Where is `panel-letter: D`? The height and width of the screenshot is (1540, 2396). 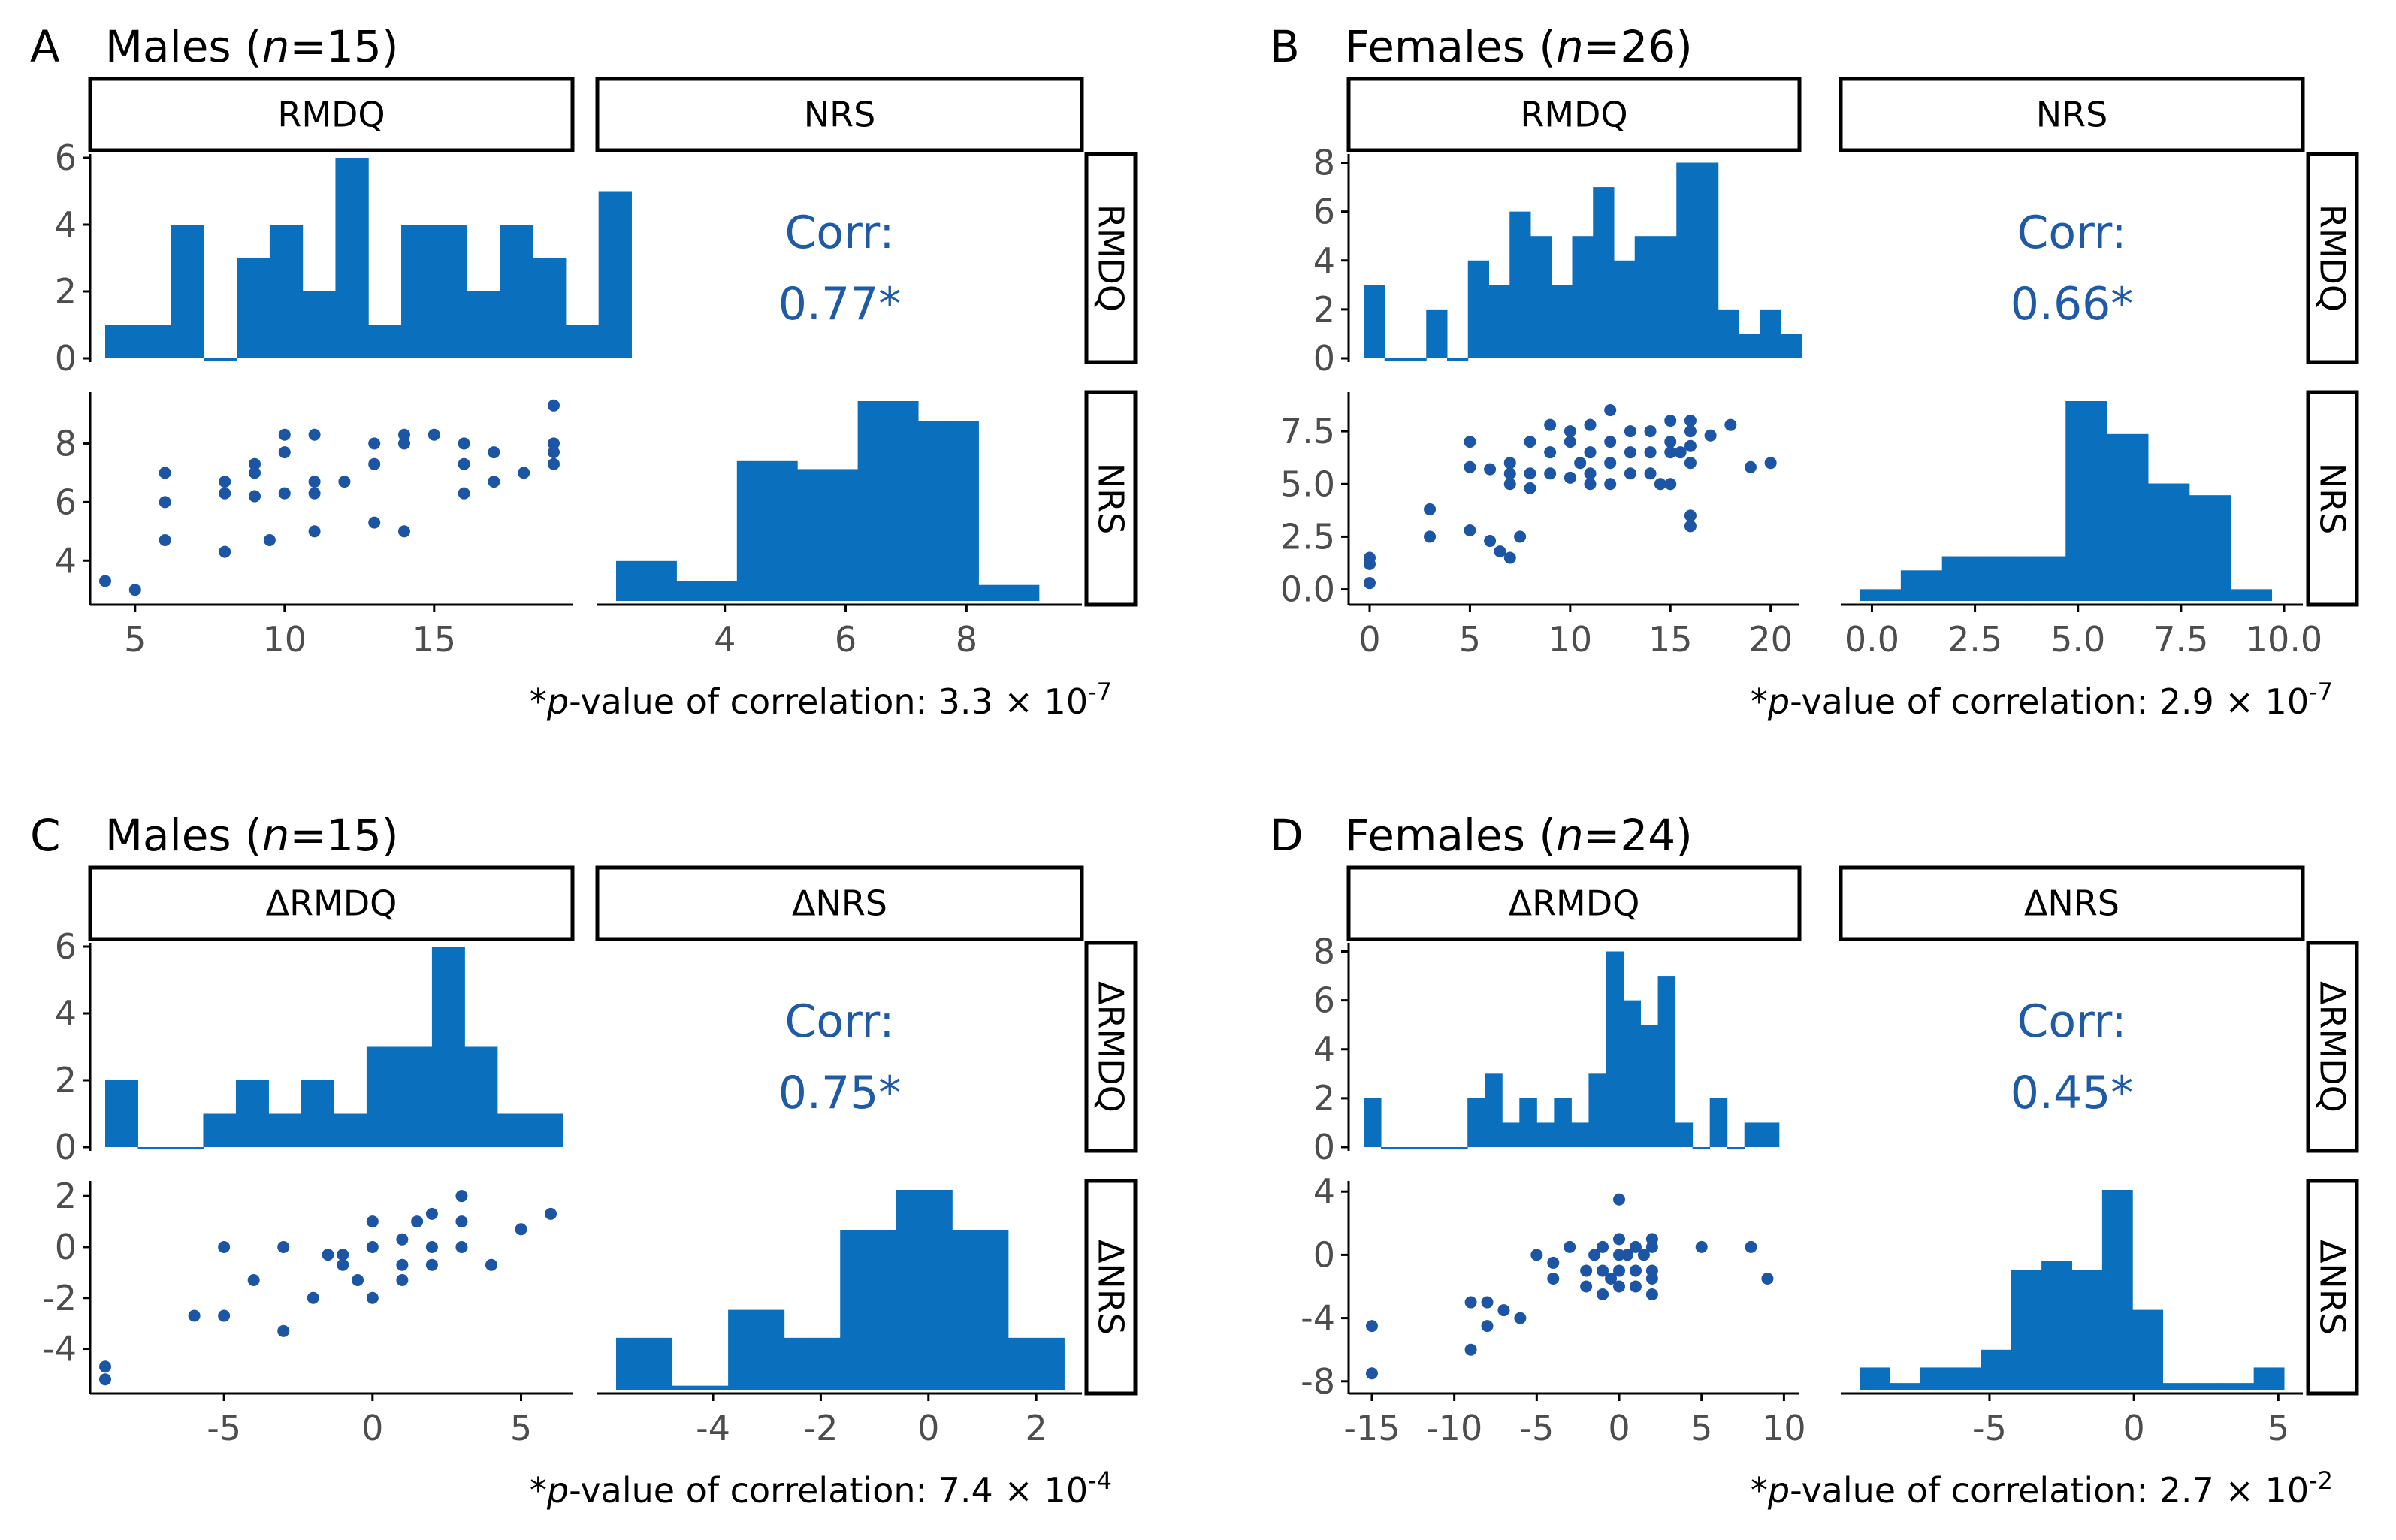 panel-letter: D is located at coordinates (1287, 836).